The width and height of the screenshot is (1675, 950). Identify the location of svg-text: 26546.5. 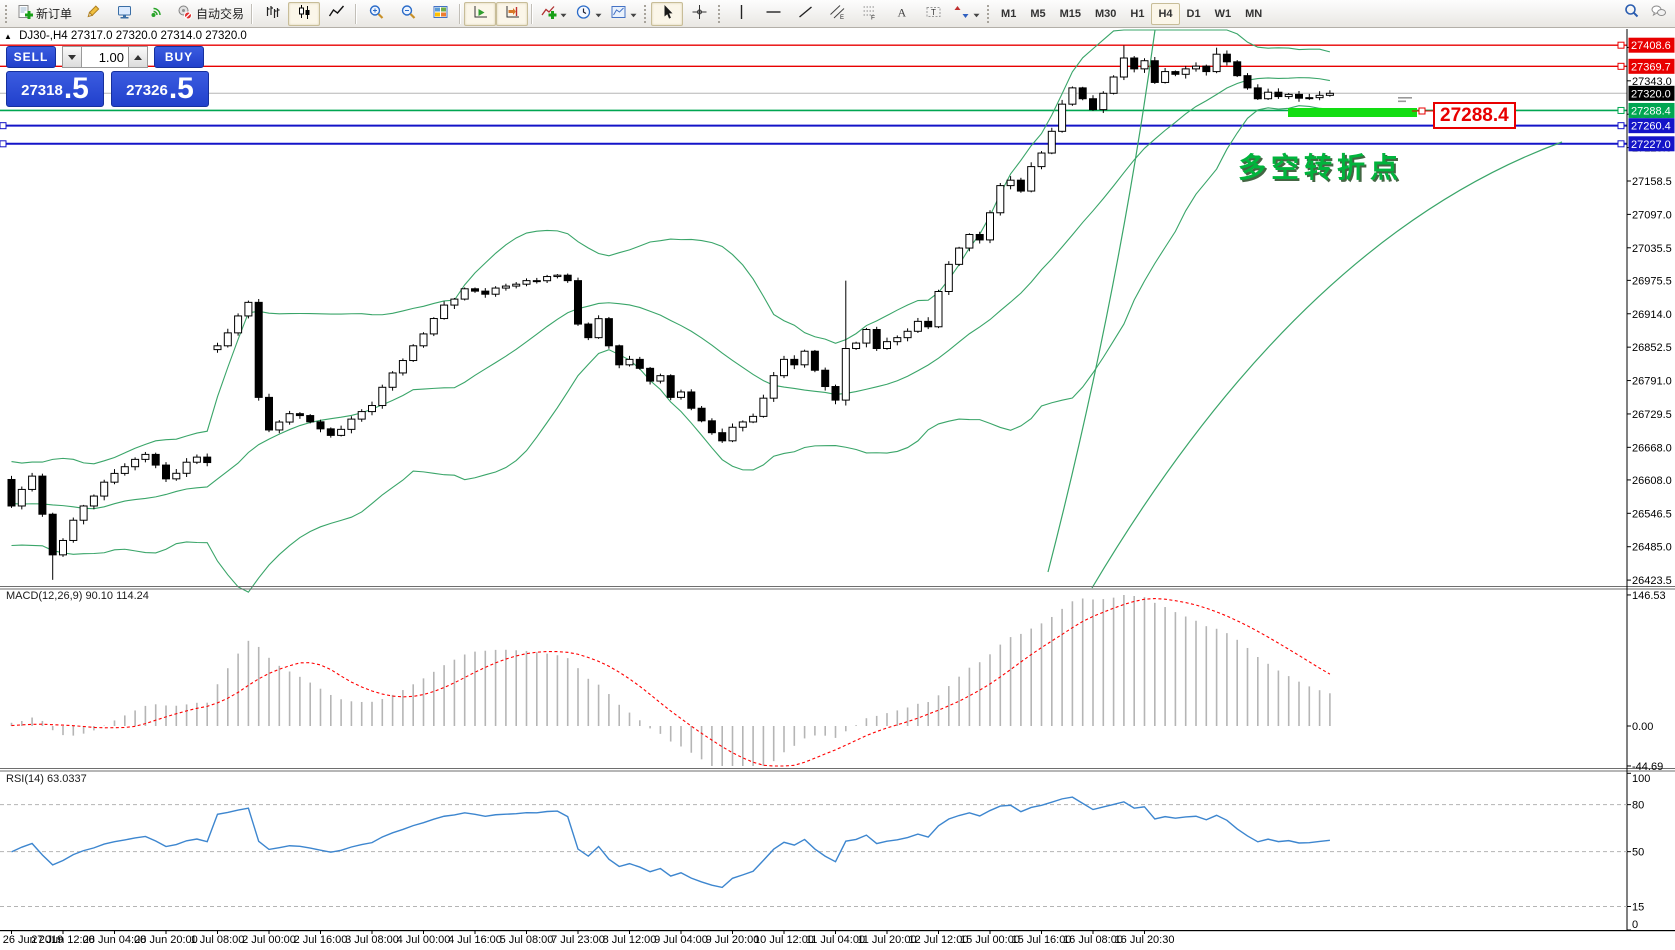
(1652, 514).